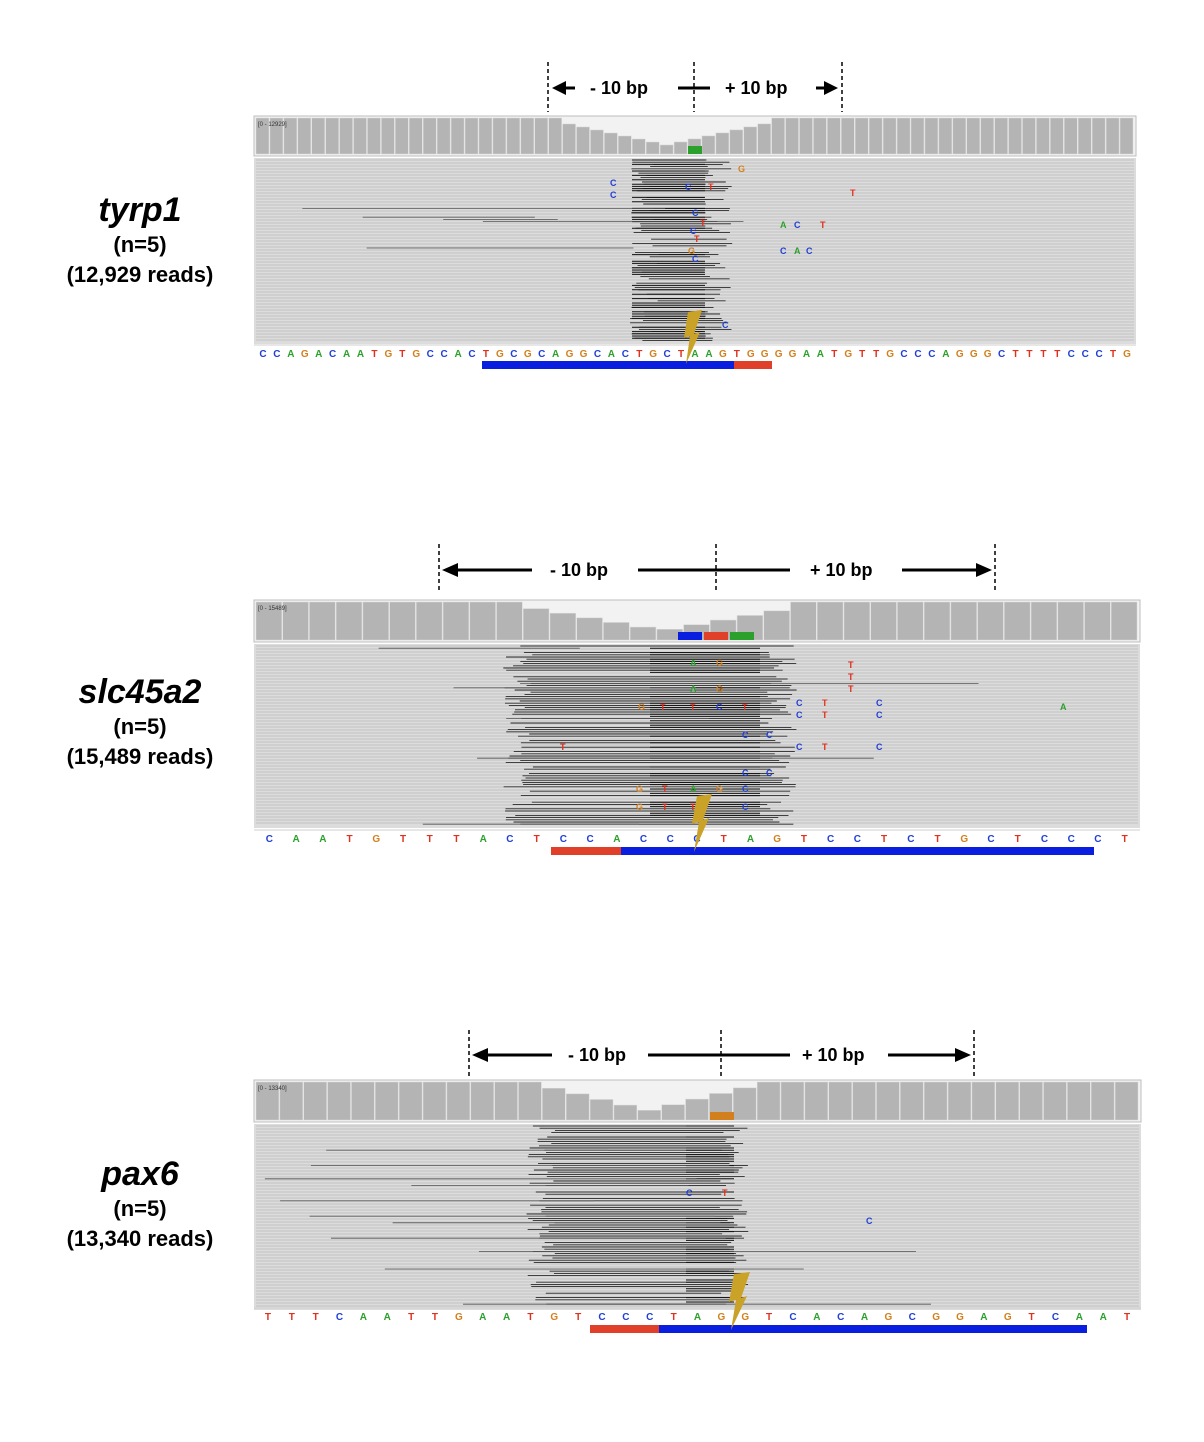  I want to click on guide-annotation, so click(627, 365).